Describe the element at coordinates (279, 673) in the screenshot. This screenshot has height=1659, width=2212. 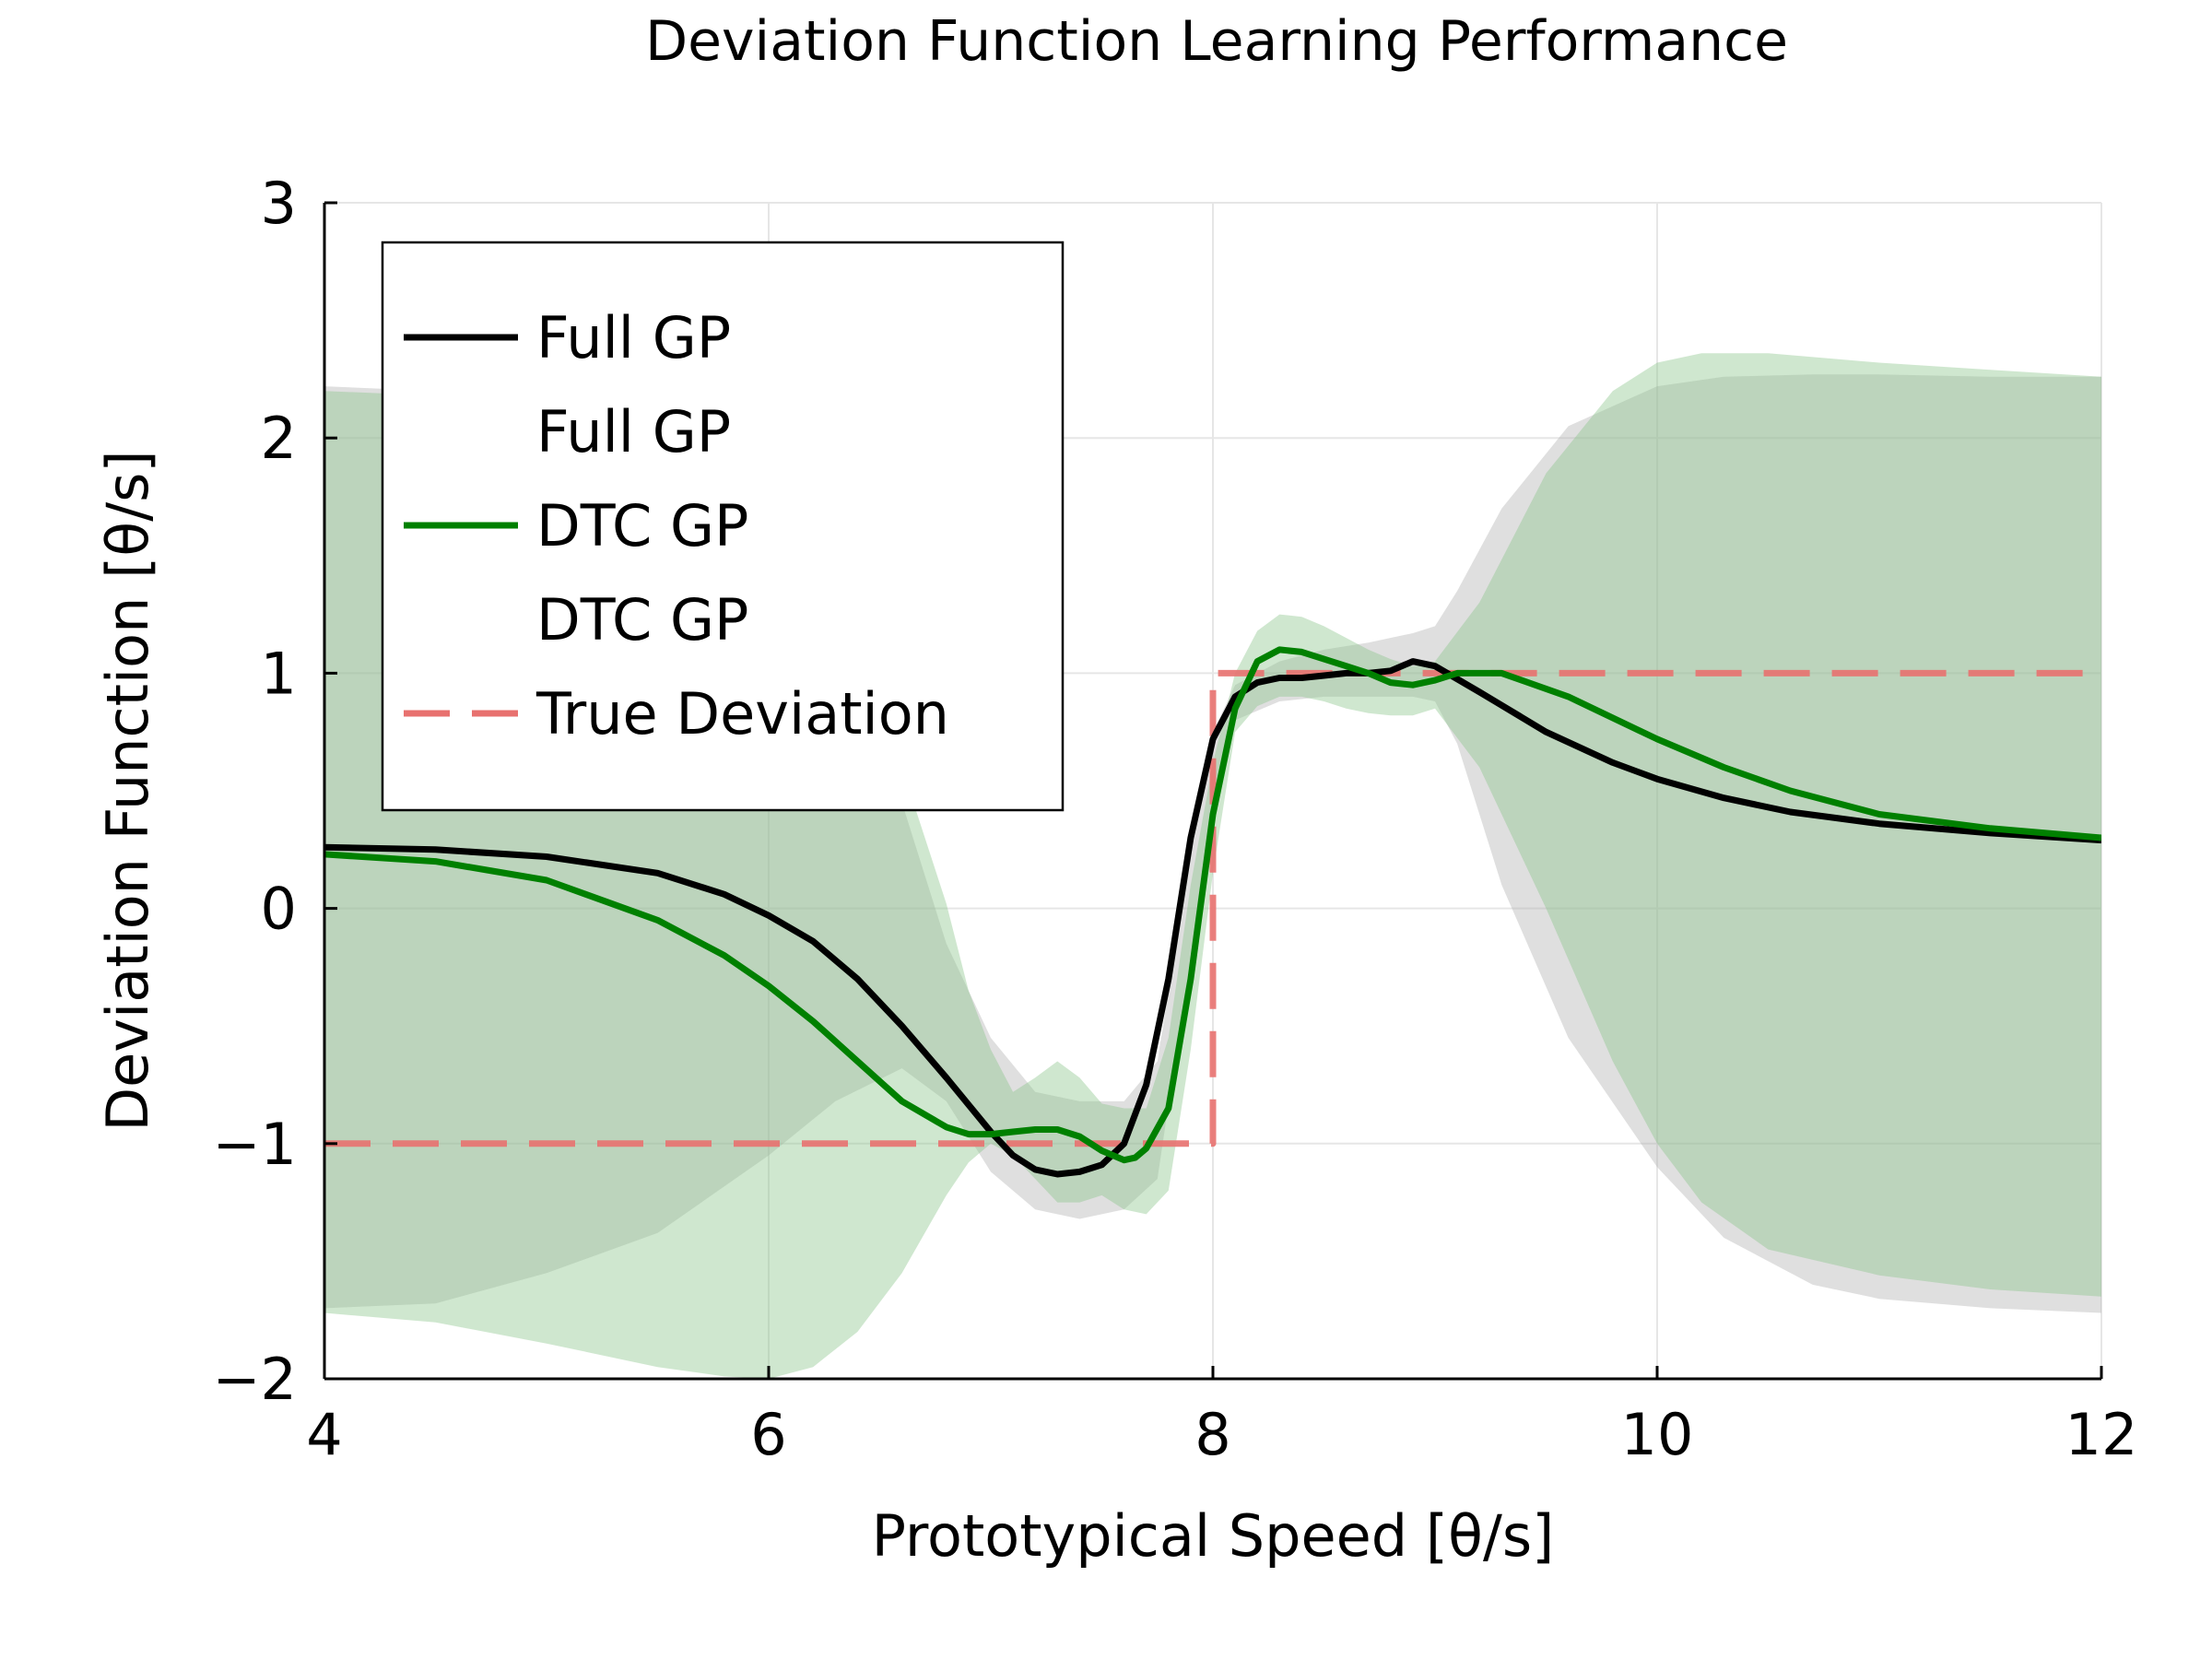
I see `y-tick-label: 1` at that location.